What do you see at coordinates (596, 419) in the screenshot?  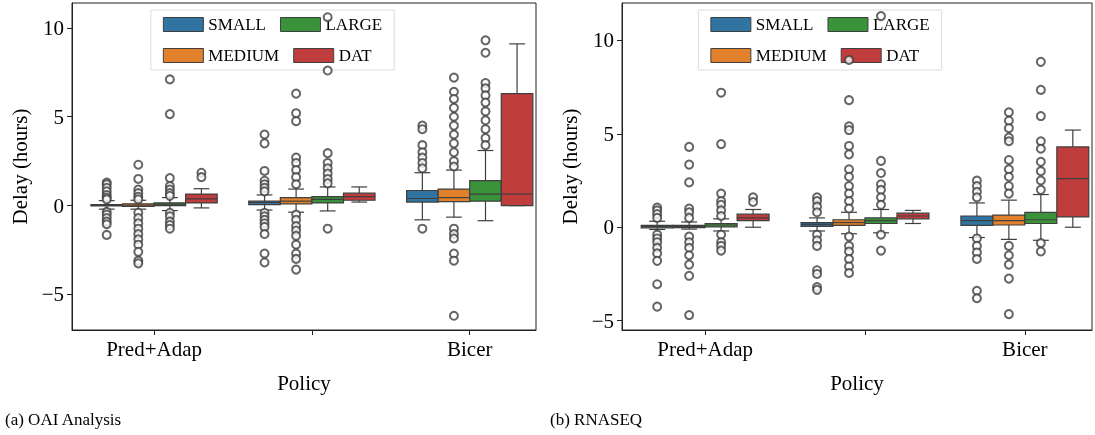 I see `text: (b) RNASEQ` at bounding box center [596, 419].